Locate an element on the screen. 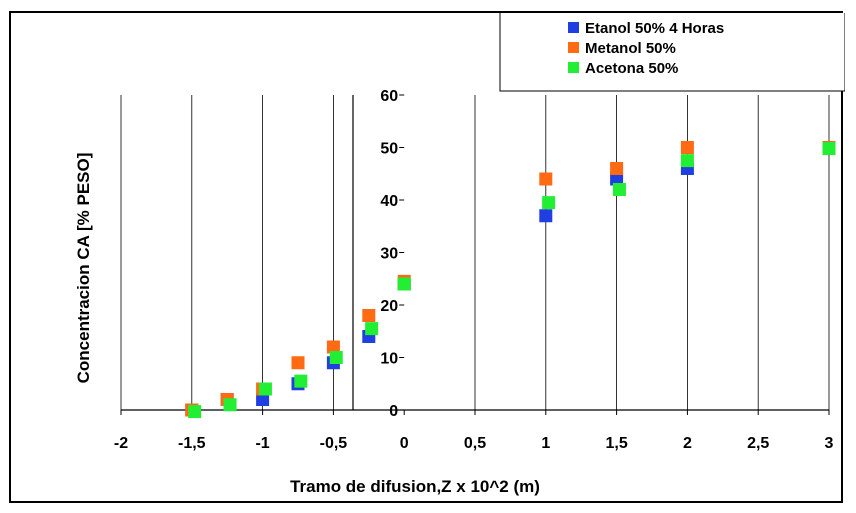 This screenshot has height=513, width=856. legend-label: Acetona 50% is located at coordinates (631, 68).